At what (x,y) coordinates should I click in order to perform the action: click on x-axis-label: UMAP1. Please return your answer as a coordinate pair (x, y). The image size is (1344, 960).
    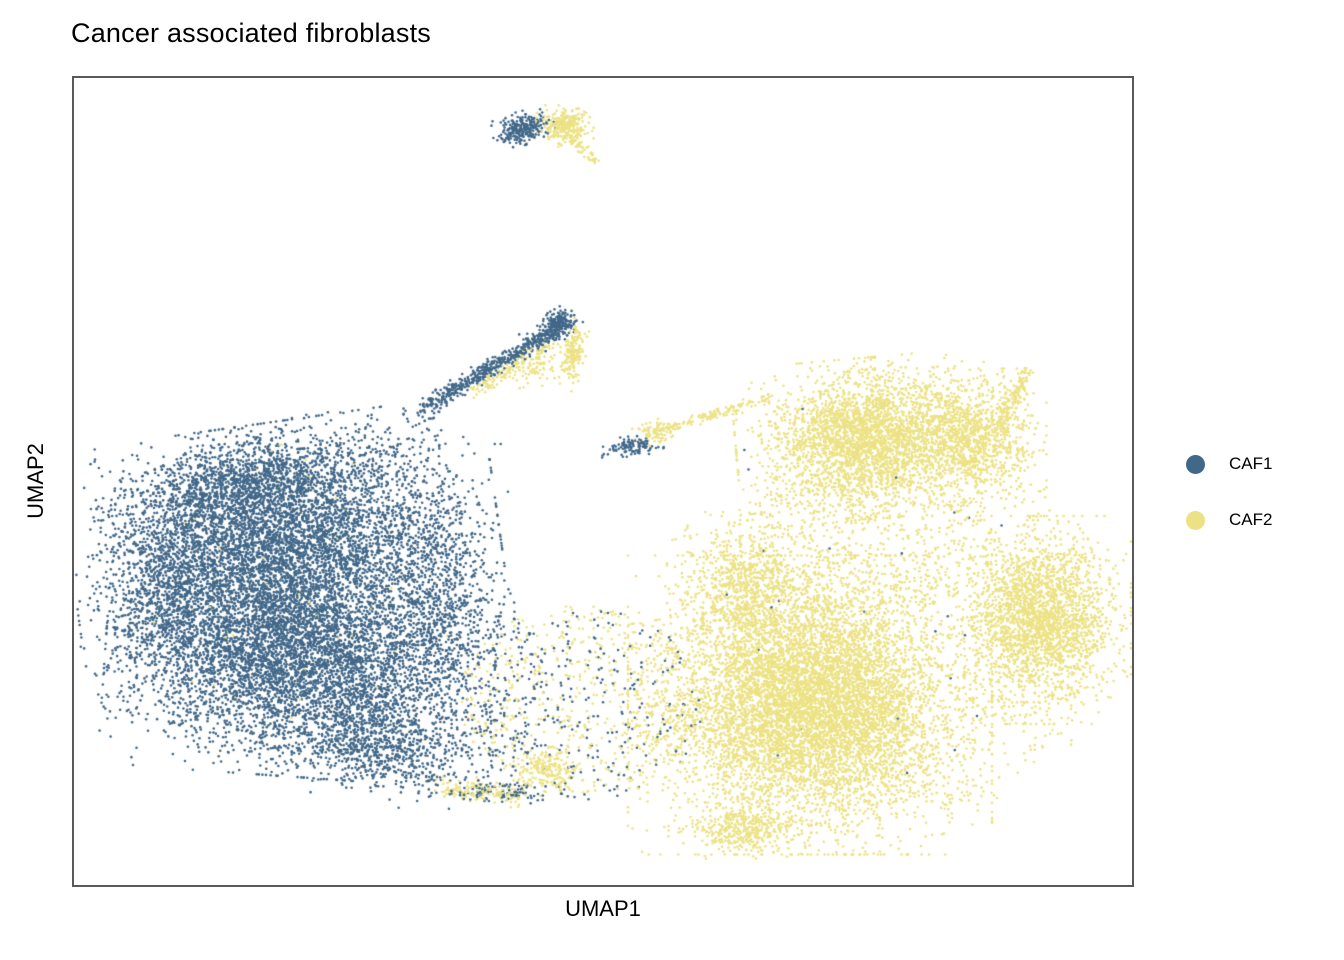
    Looking at the image, I should click on (603, 908).